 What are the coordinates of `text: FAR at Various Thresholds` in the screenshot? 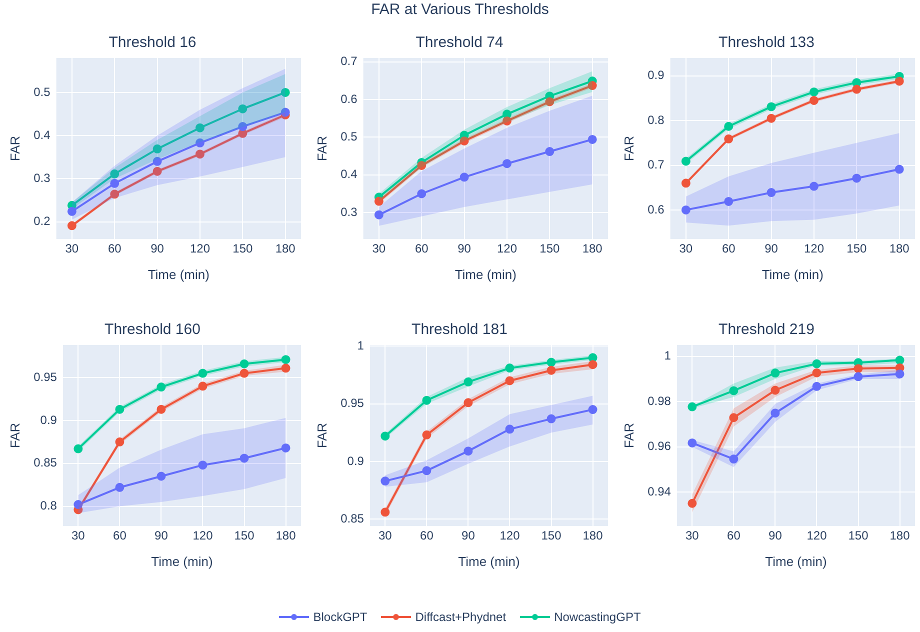 It's located at (460, 9).